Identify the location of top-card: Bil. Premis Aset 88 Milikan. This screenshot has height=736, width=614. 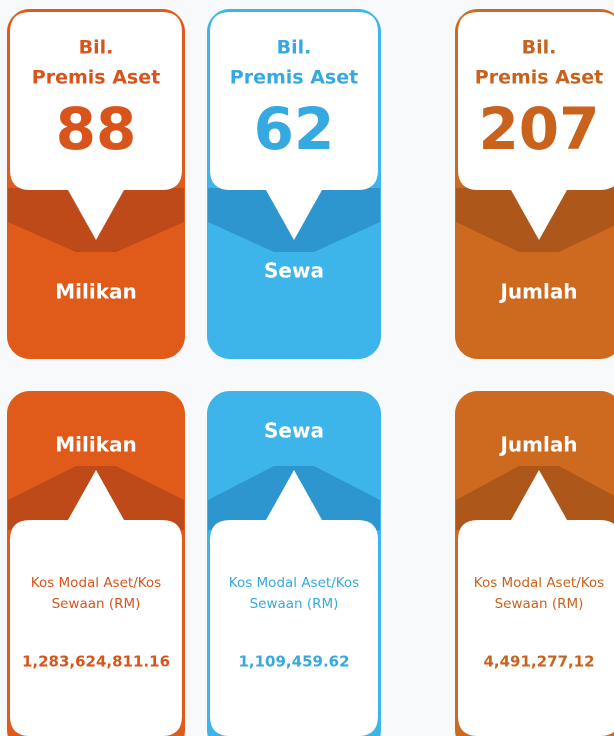
(96, 184).